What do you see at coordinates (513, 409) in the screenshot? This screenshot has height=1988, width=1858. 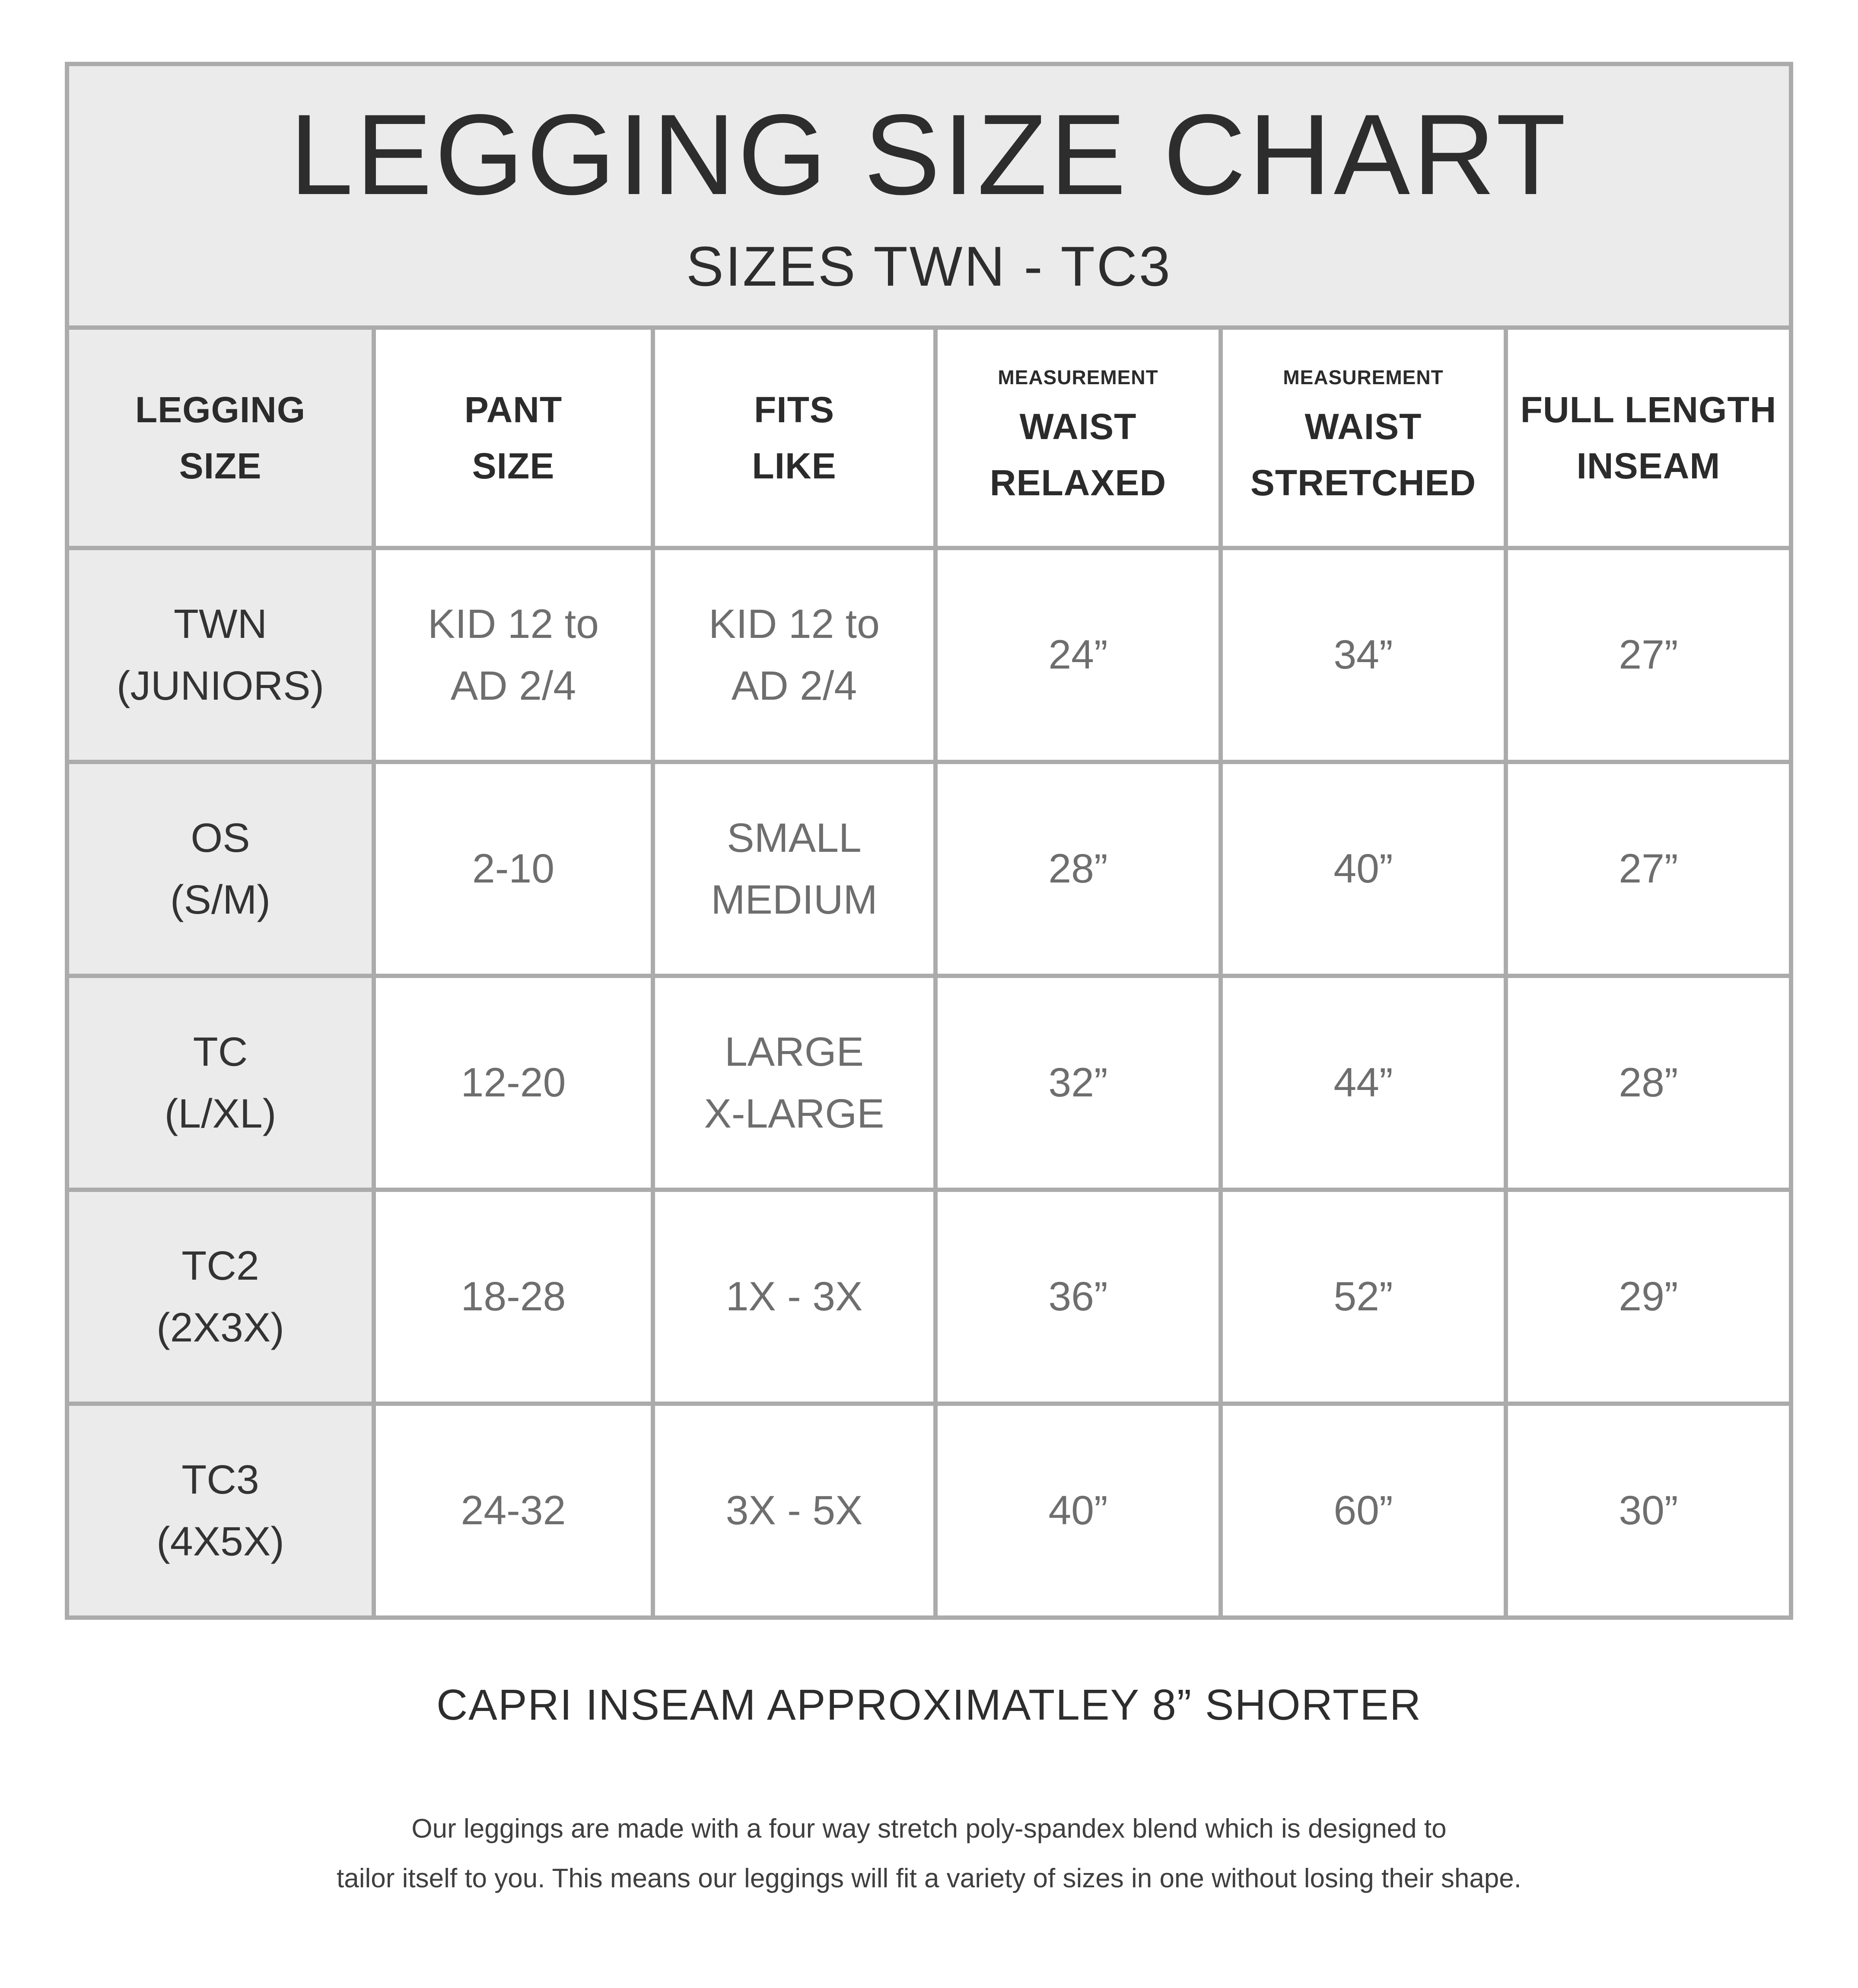 I see `header-line: PANT` at bounding box center [513, 409].